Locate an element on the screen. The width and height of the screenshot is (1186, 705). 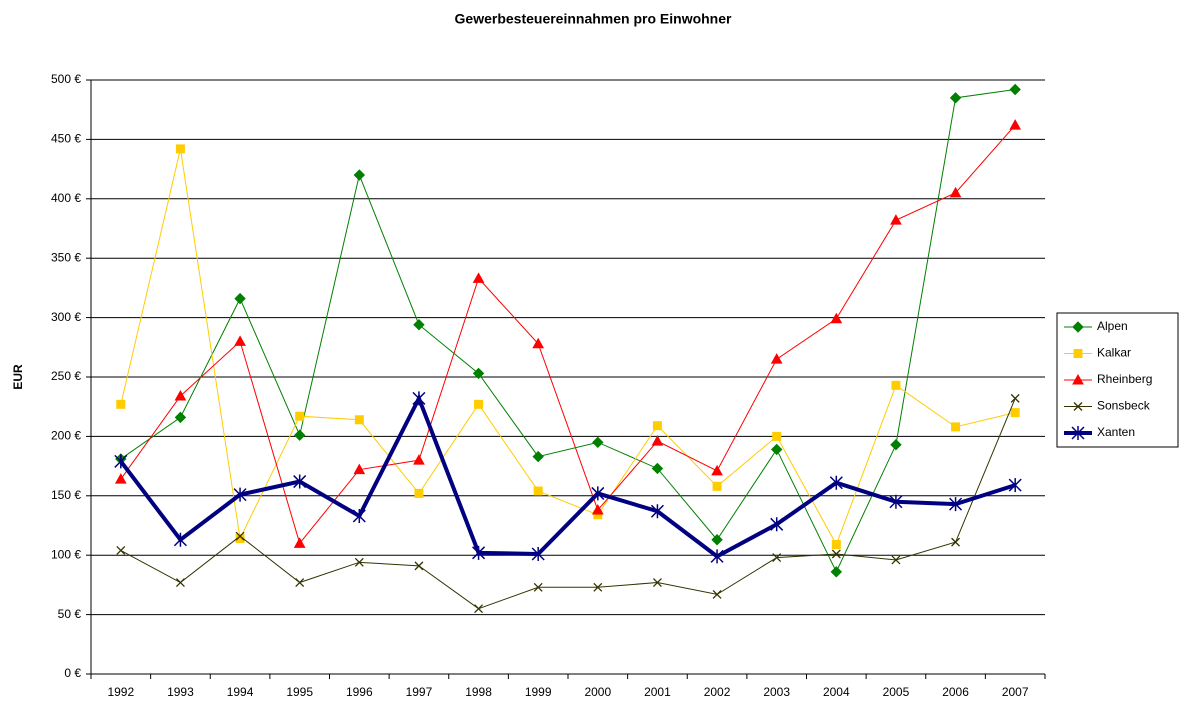
x-tick-label: 1997 is located at coordinates (419, 692).